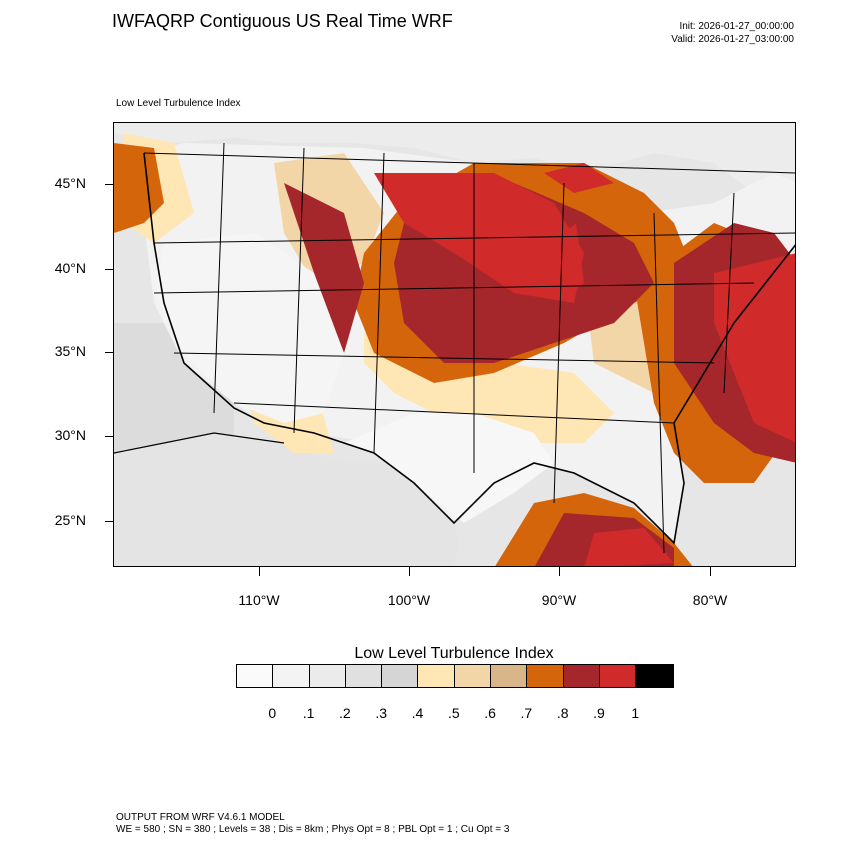 This screenshot has height=850, width=850. Describe the element at coordinates (259, 600) in the screenshot. I see `lon-label-110w: 110°W` at that location.